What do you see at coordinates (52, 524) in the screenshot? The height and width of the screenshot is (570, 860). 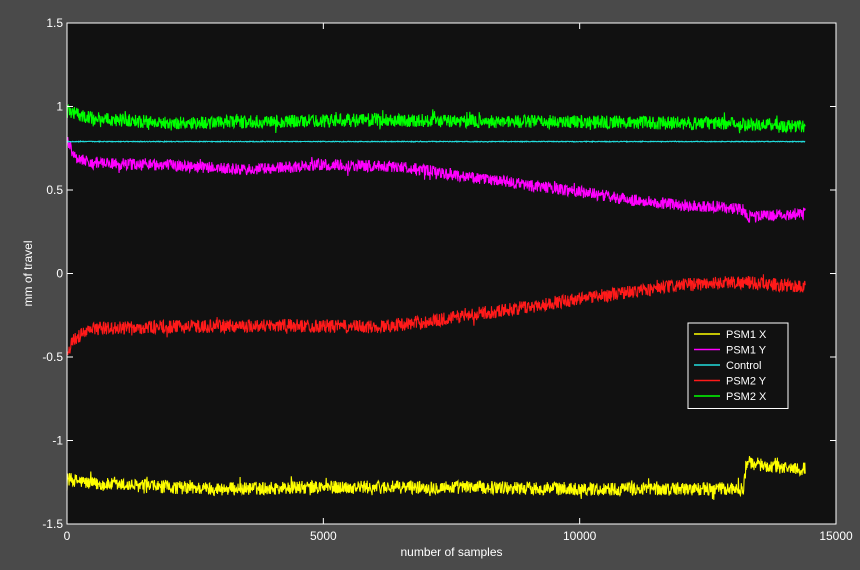 I see `y-tick-label: -1.5` at bounding box center [52, 524].